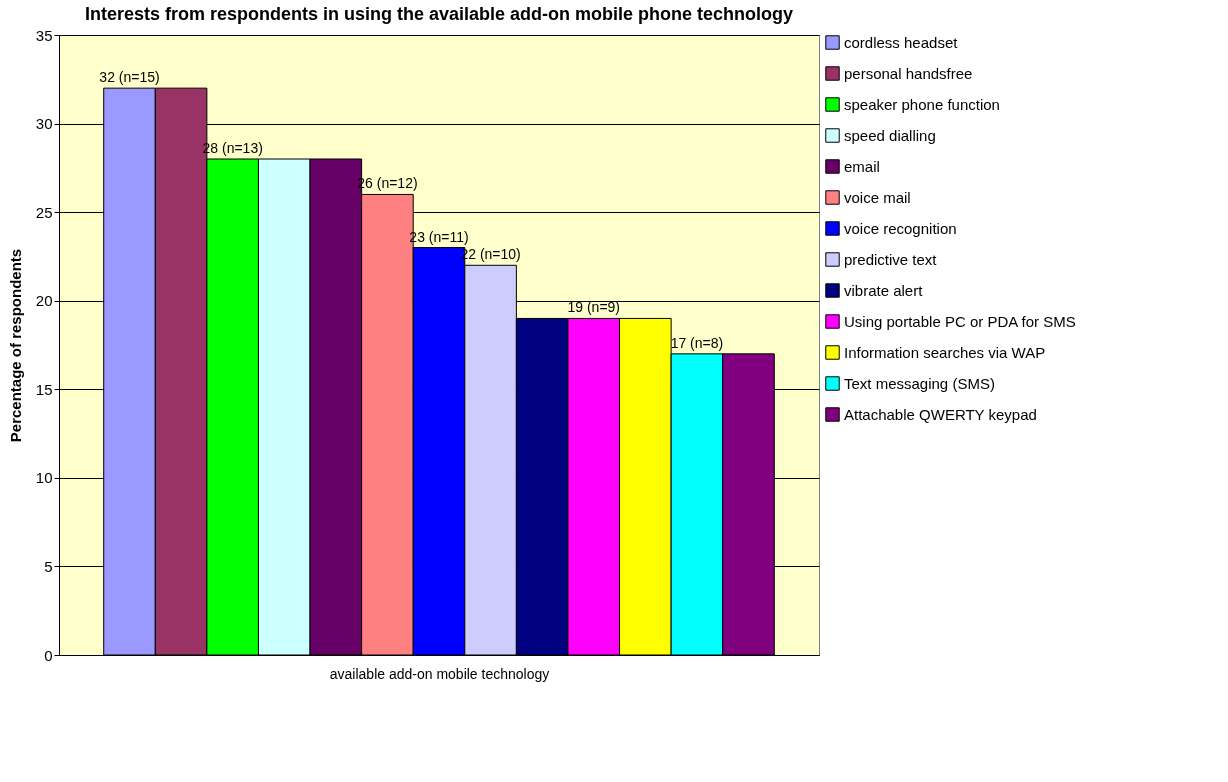 The image size is (1228, 782). Describe the element at coordinates (901, 42) in the screenshot. I see `legend-label: cordless headset` at that location.